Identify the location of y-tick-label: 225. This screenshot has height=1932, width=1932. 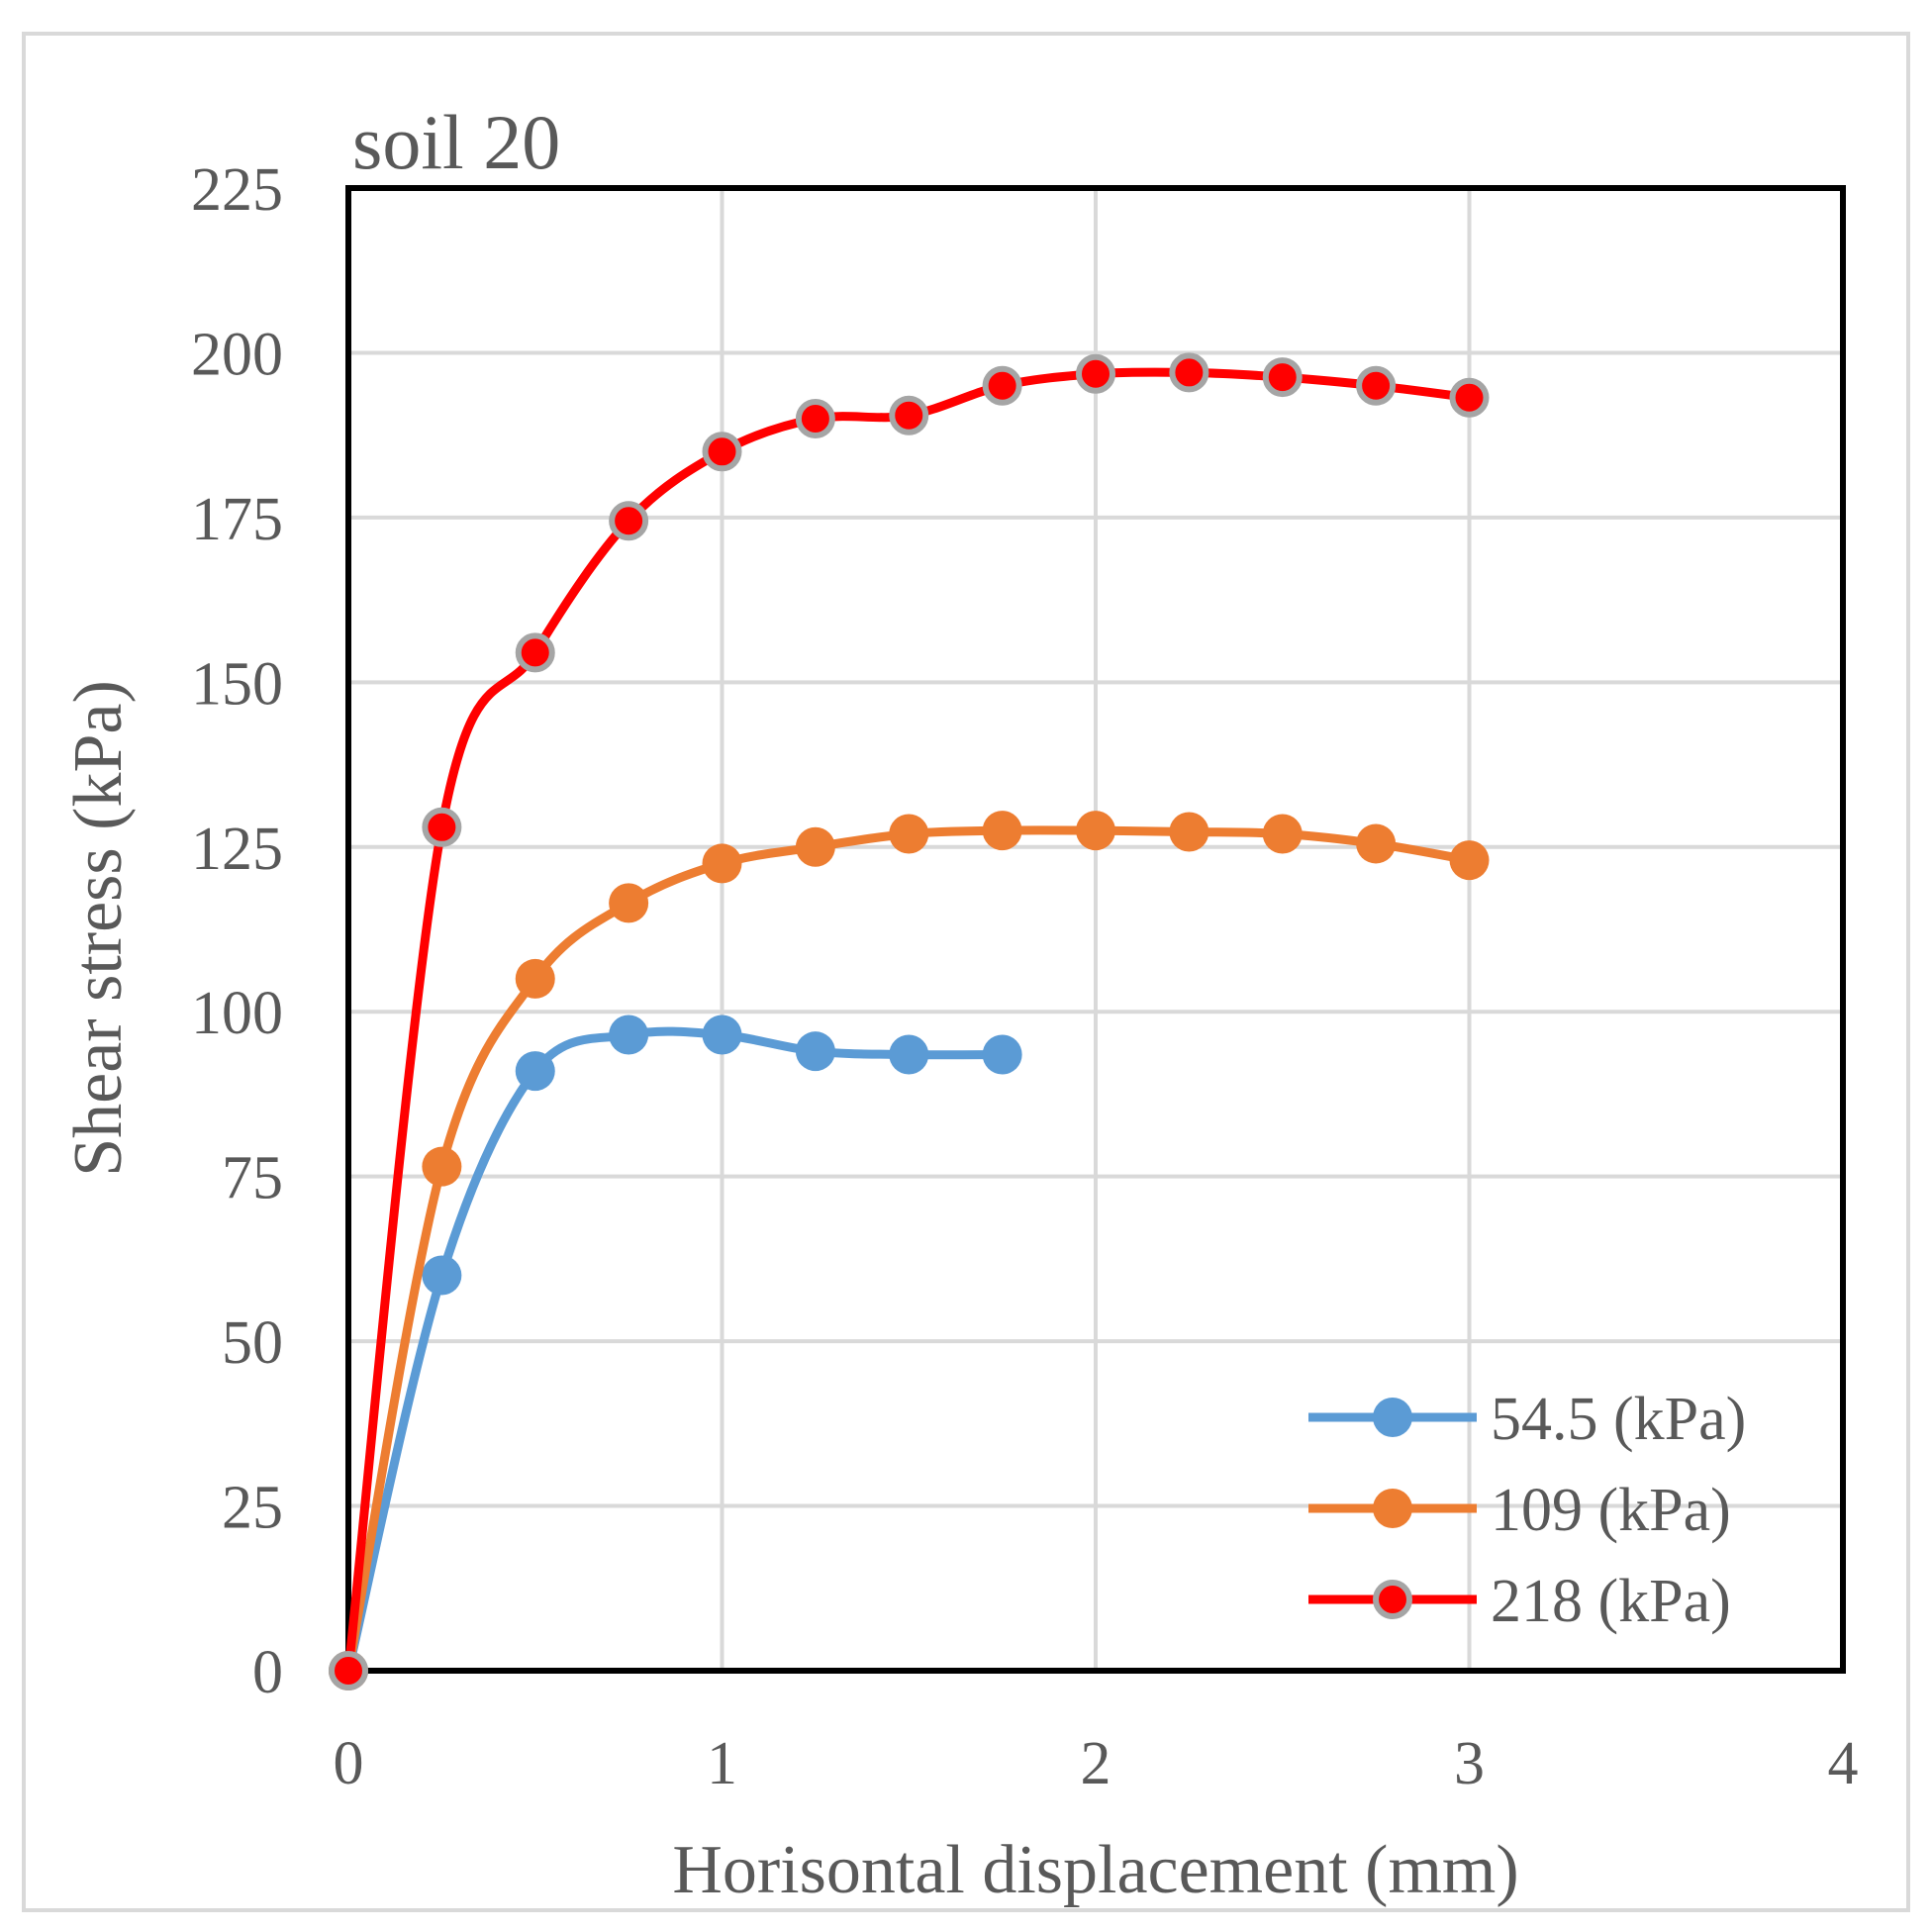
(237, 190).